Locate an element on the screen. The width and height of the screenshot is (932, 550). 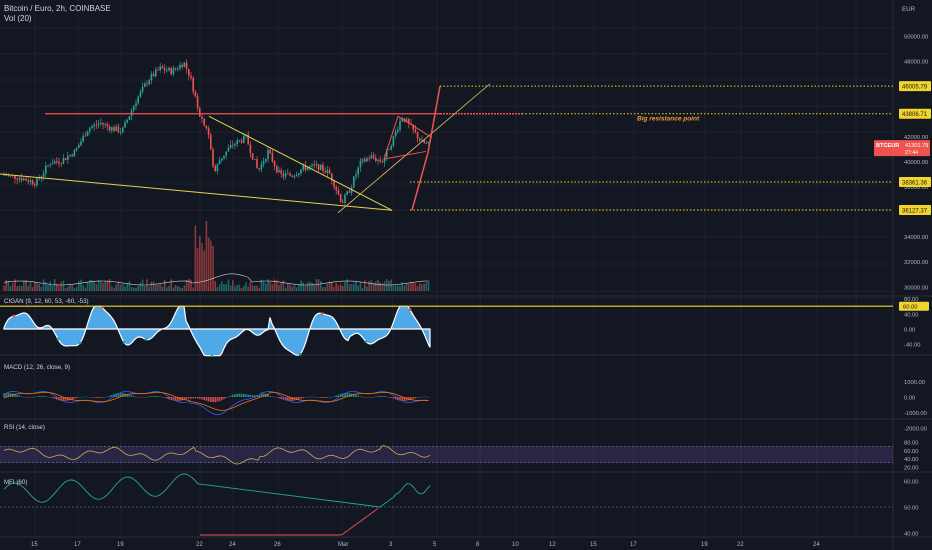
cigan-tick-2: 0.00 is located at coordinates (909, 331).